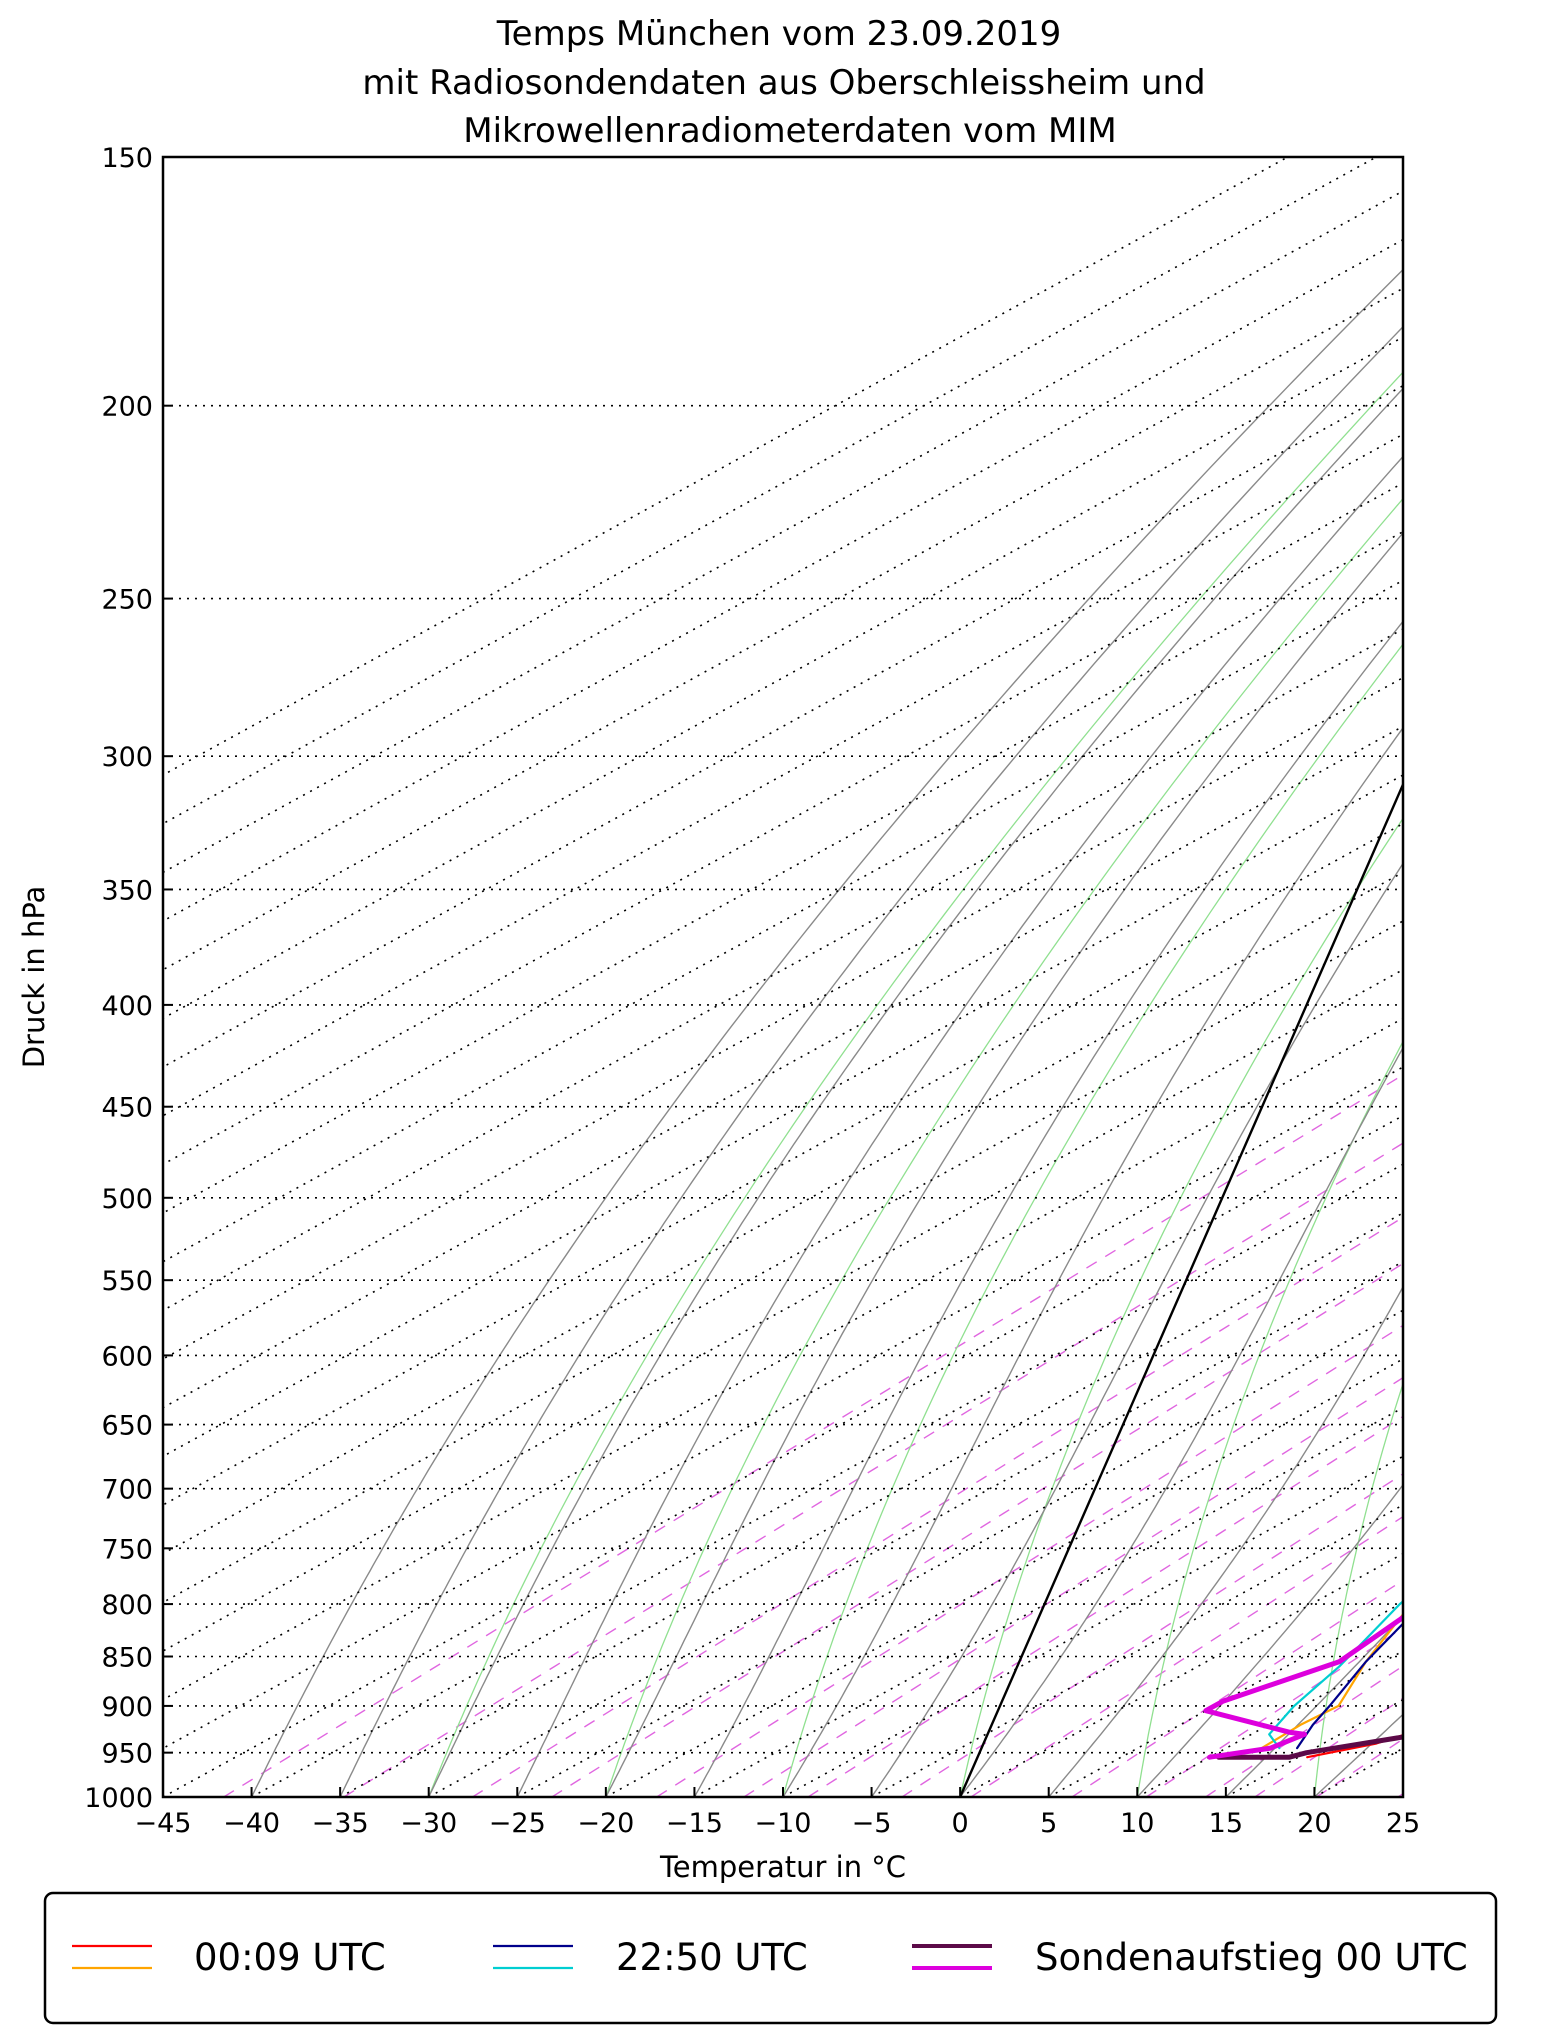  I want to click on y-tick-label: 750, so click(127, 1549).